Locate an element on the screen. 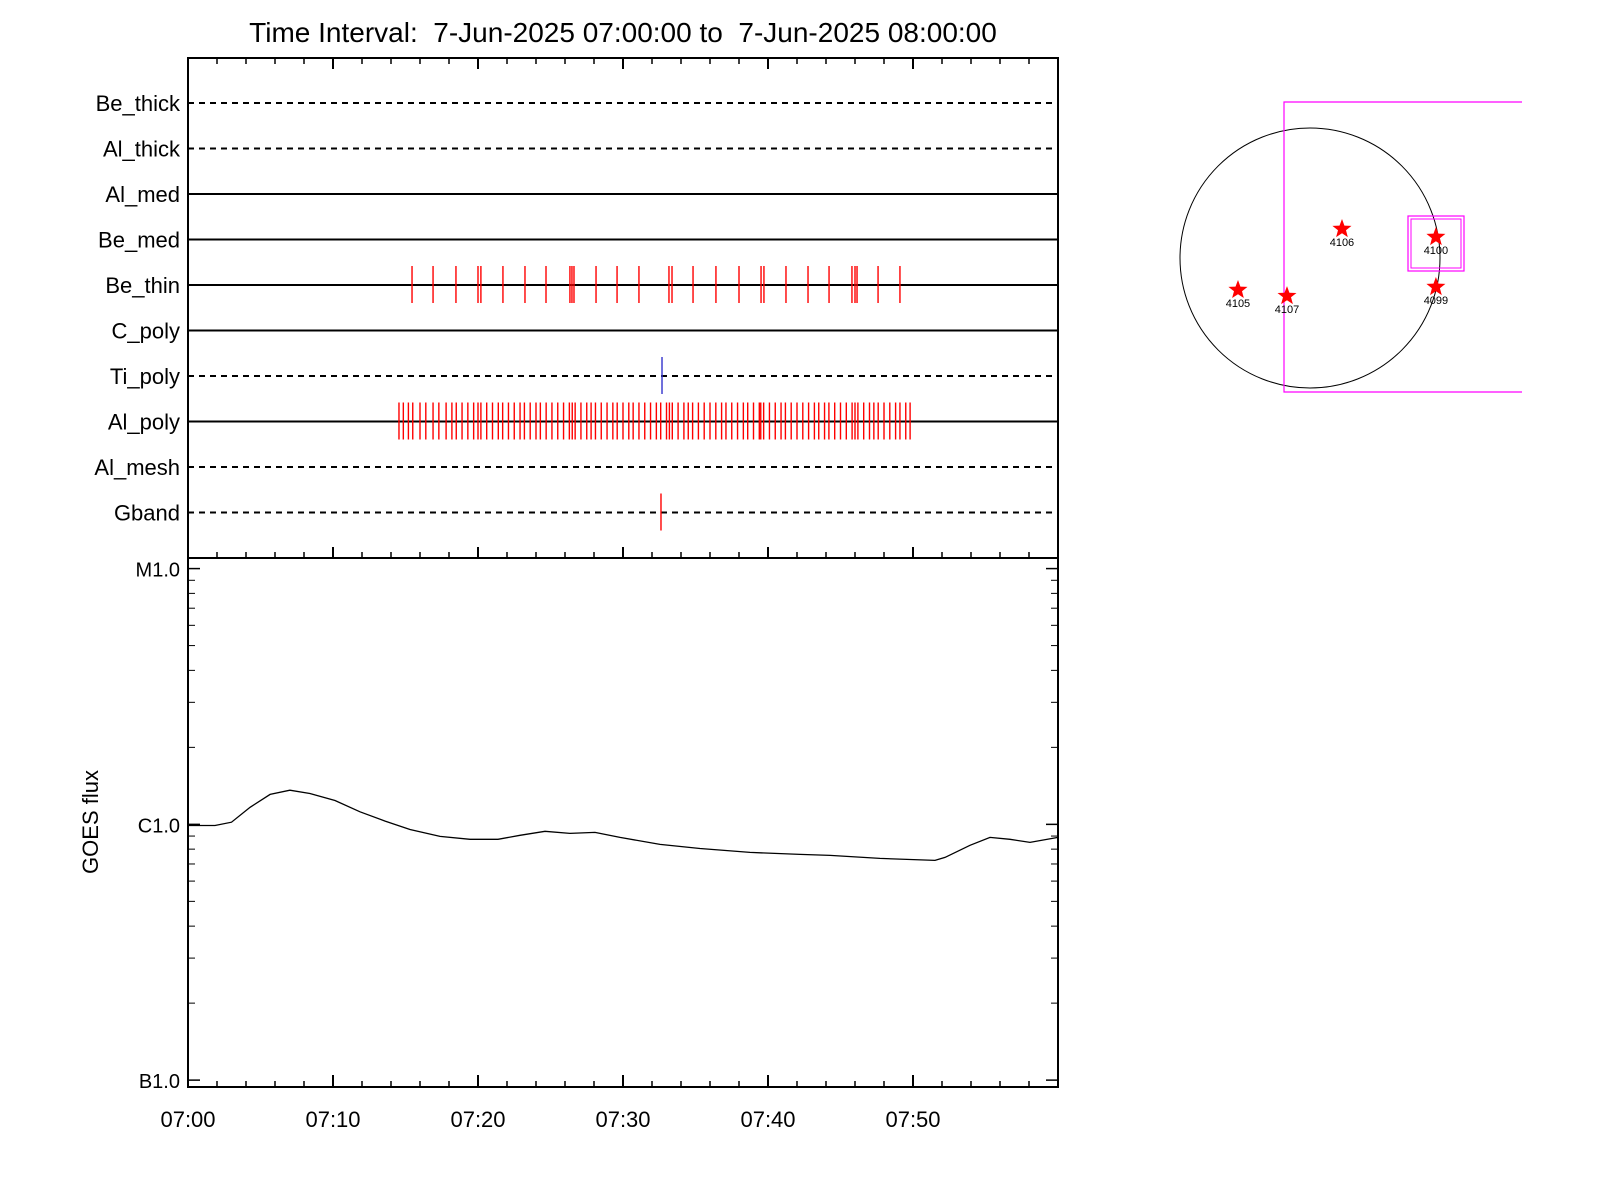  field-of-view is located at coordinates (1402, 247).